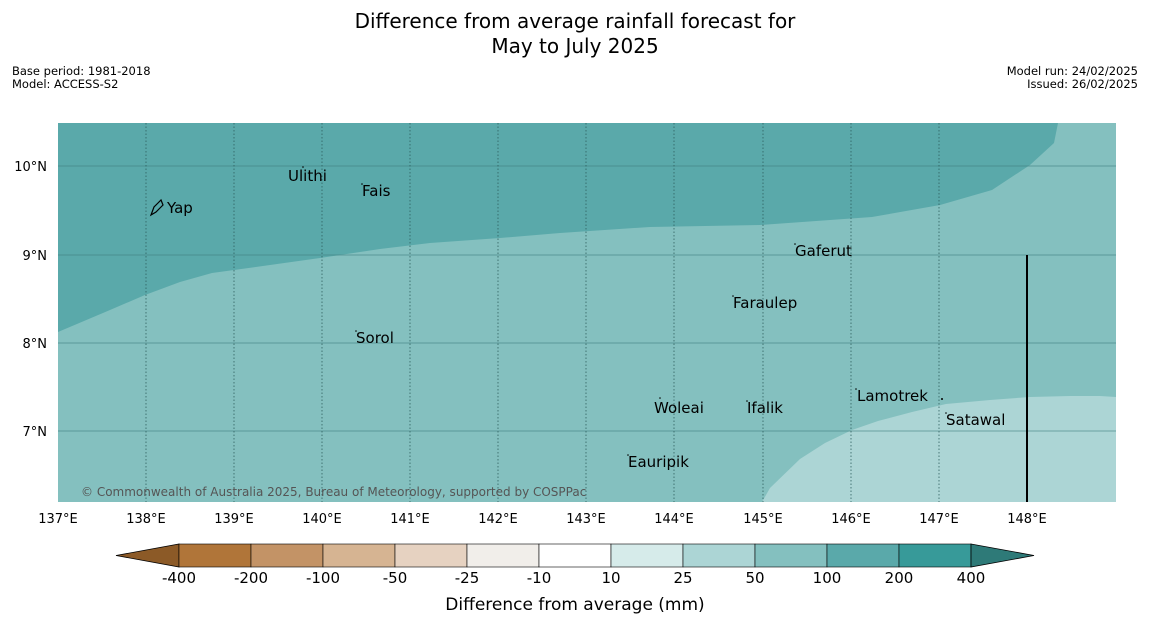 Image resolution: width=1150 pixels, height=644 pixels. What do you see at coordinates (765, 303) in the screenshot?
I see `place-label-faraulep: Faraulep` at bounding box center [765, 303].